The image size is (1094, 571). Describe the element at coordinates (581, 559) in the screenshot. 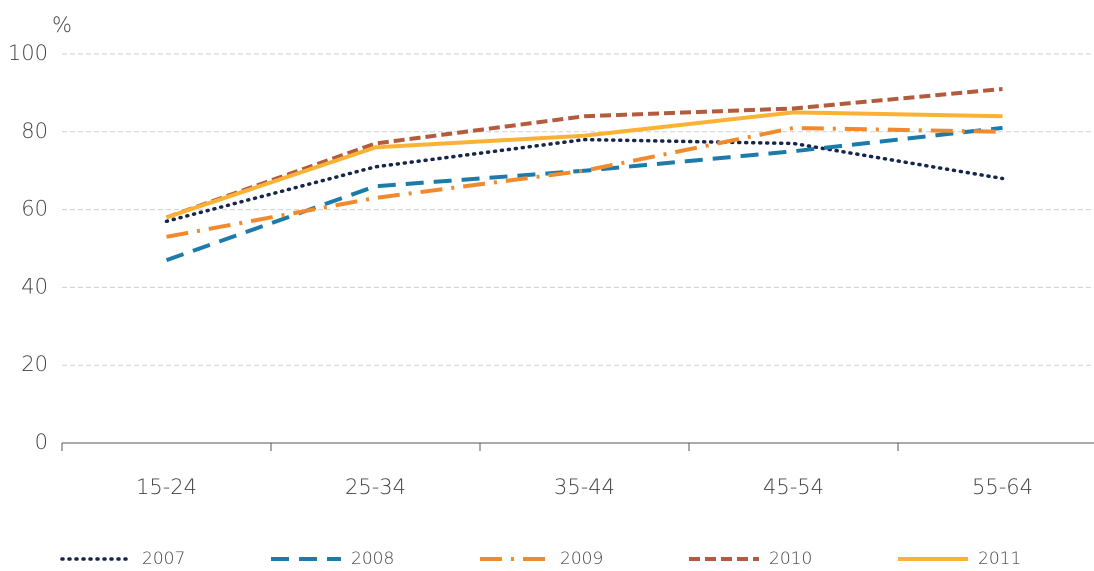

I see `legend-label: 2009` at that location.